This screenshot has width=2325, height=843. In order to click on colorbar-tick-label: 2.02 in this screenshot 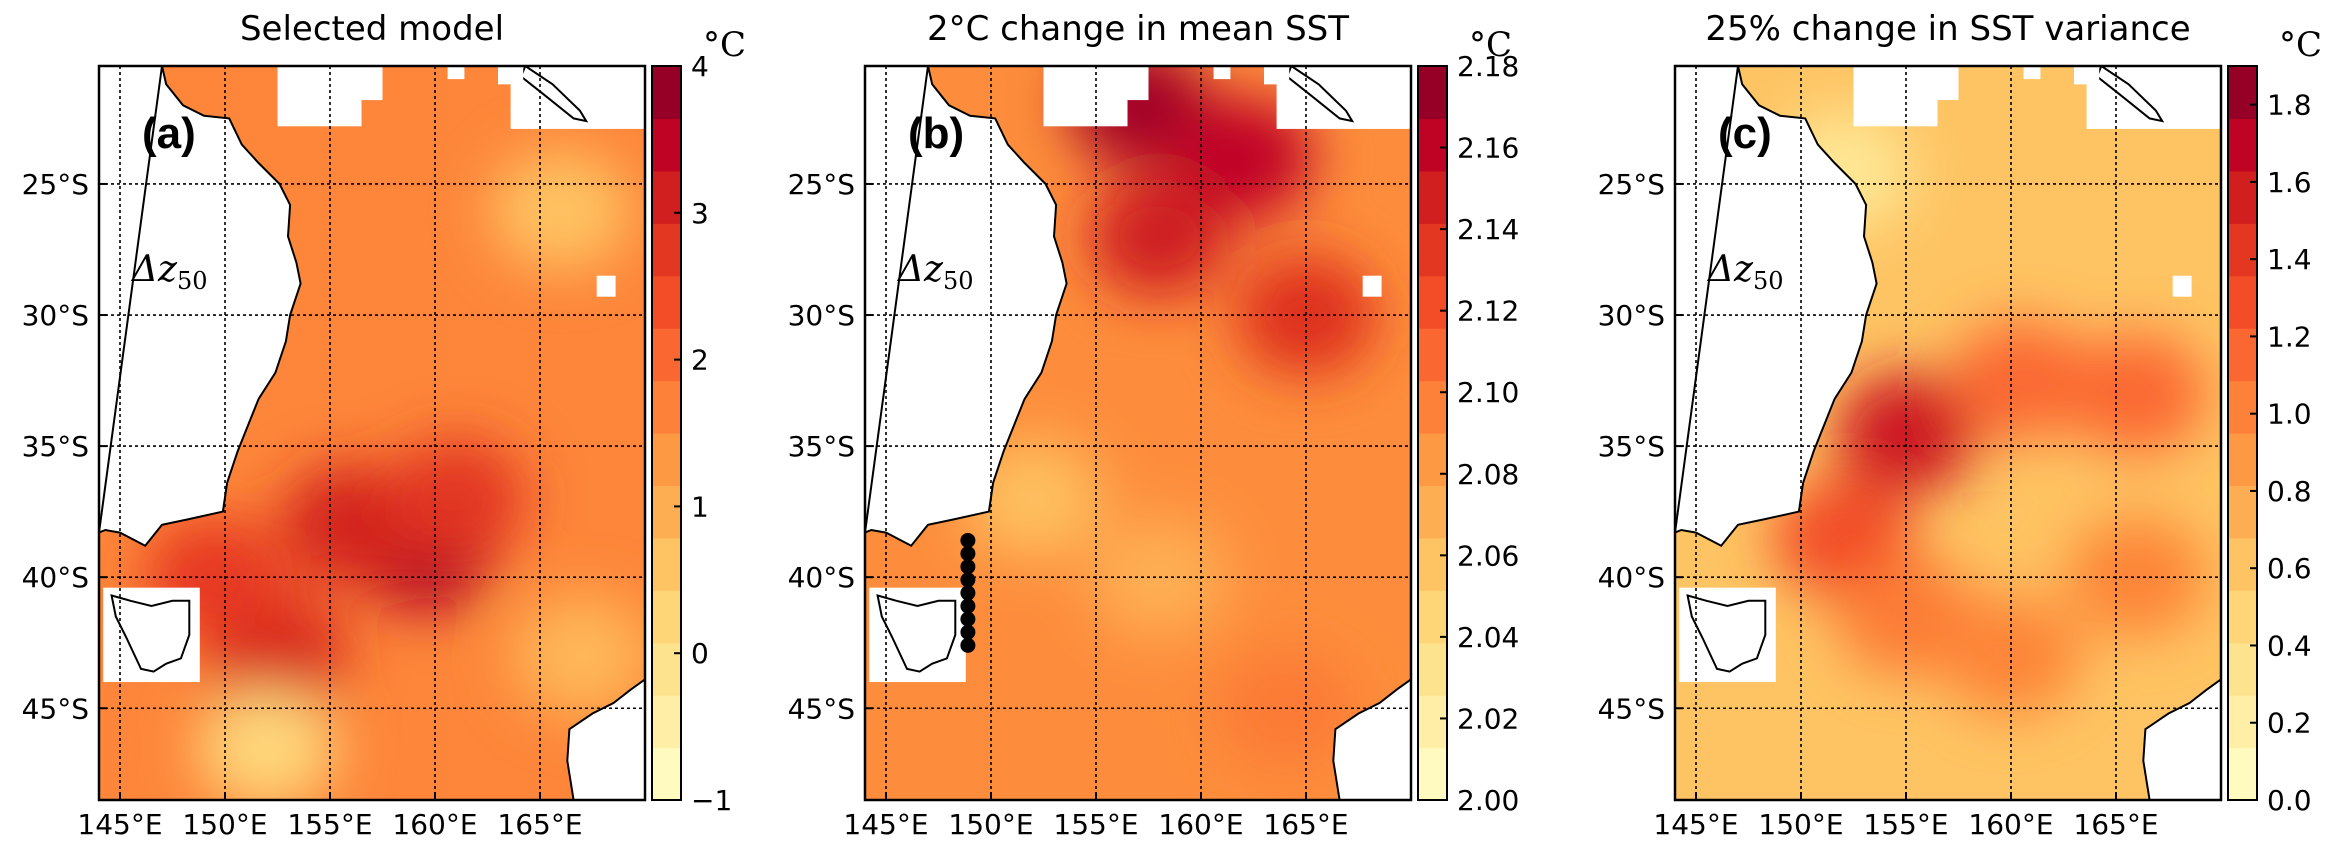, I will do `click(1488, 718)`.